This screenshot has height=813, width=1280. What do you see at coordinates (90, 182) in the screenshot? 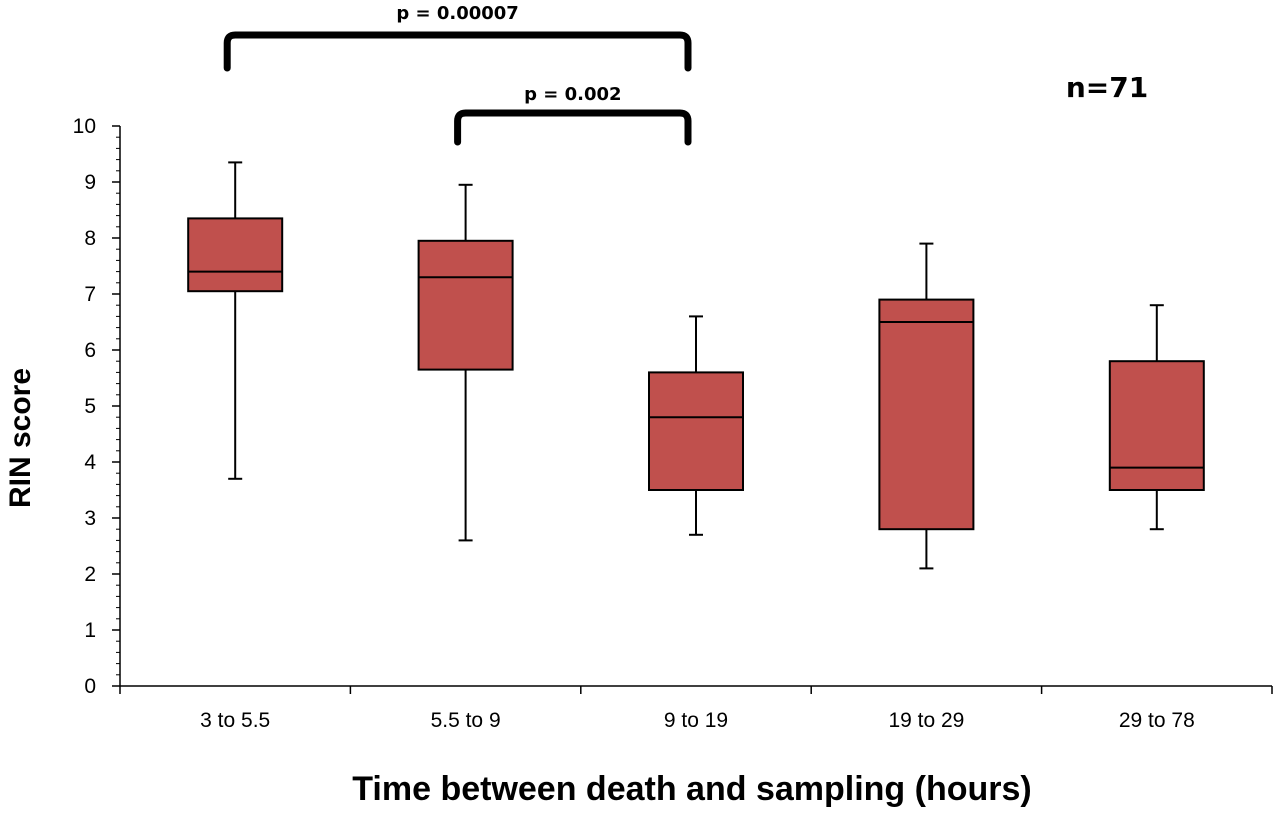
I see `y-tick-label: 9` at bounding box center [90, 182].